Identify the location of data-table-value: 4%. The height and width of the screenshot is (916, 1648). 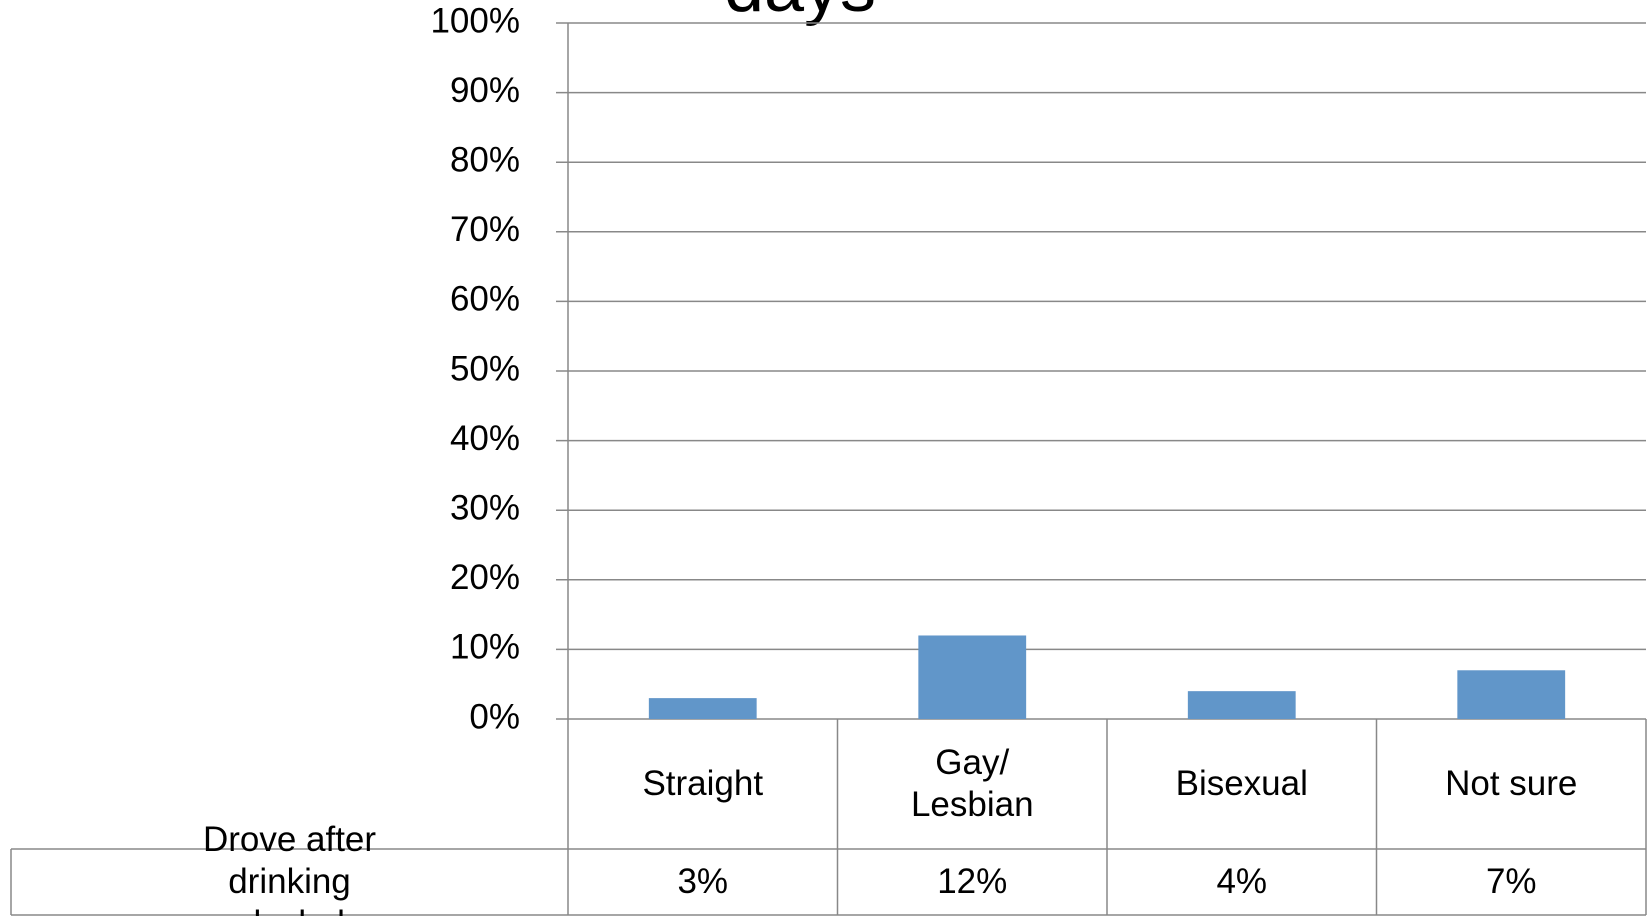
(1242, 882).